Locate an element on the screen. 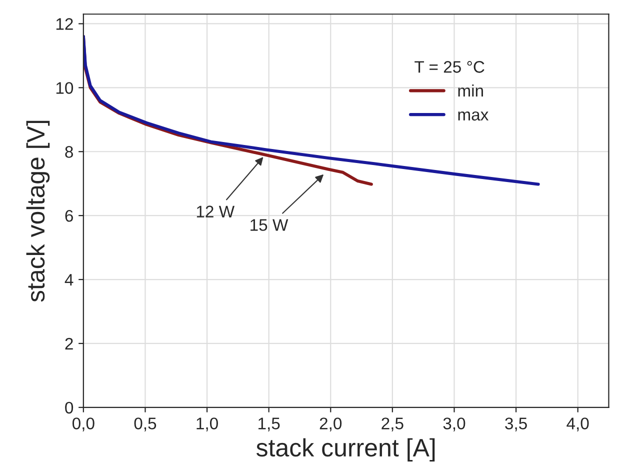 This screenshot has width=618, height=471. y-axis-title: stack voltage [V] is located at coordinates (38, 211).